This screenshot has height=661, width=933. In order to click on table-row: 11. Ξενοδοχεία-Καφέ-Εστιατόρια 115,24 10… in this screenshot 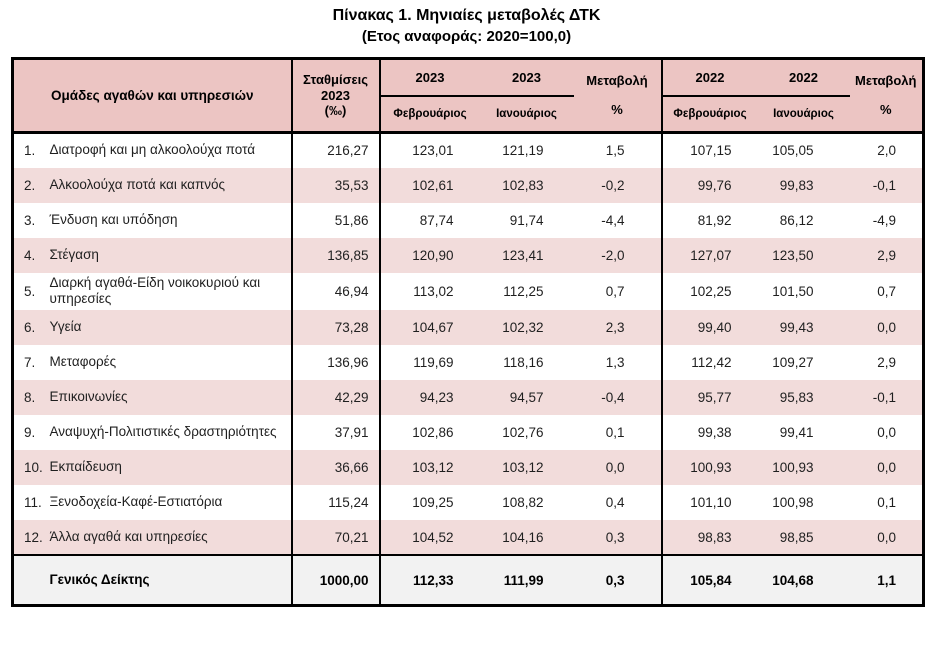, I will do `click(468, 503)`.